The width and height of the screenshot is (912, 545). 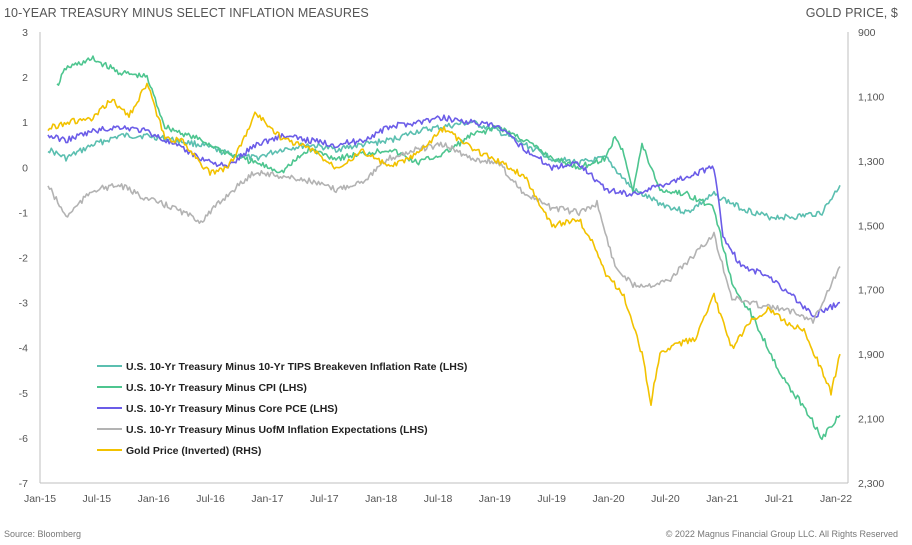 What do you see at coordinates (23, 484) in the screenshot?
I see `y-left-tick-label: -7` at bounding box center [23, 484].